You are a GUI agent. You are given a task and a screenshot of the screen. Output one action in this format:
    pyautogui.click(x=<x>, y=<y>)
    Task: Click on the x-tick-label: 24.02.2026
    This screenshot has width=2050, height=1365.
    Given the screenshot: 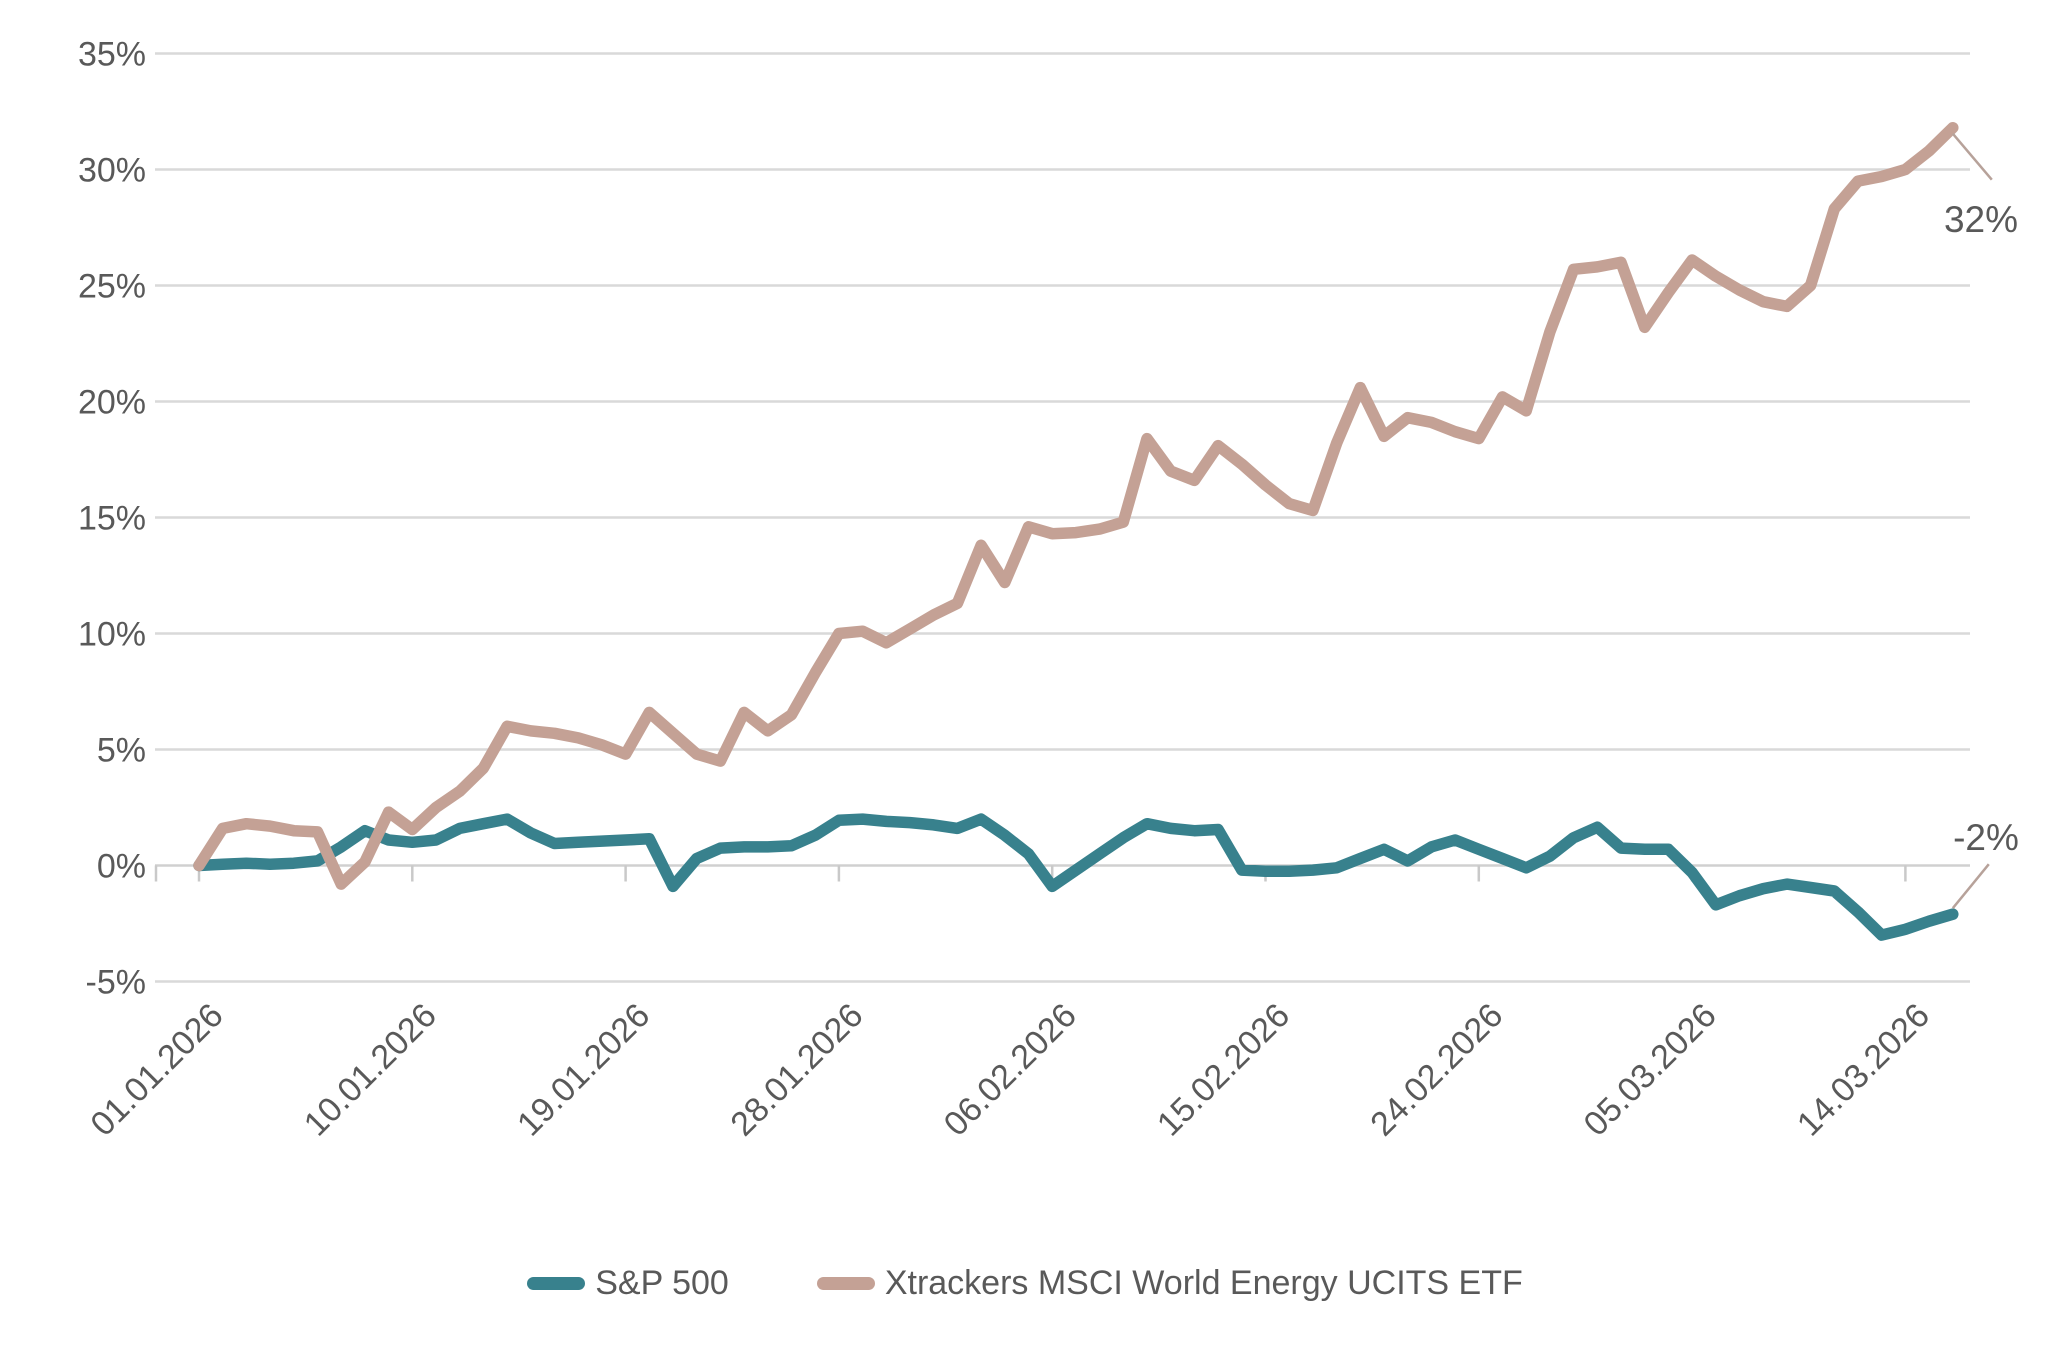 What is the action you would take?
    pyautogui.click(x=1436, y=1069)
    